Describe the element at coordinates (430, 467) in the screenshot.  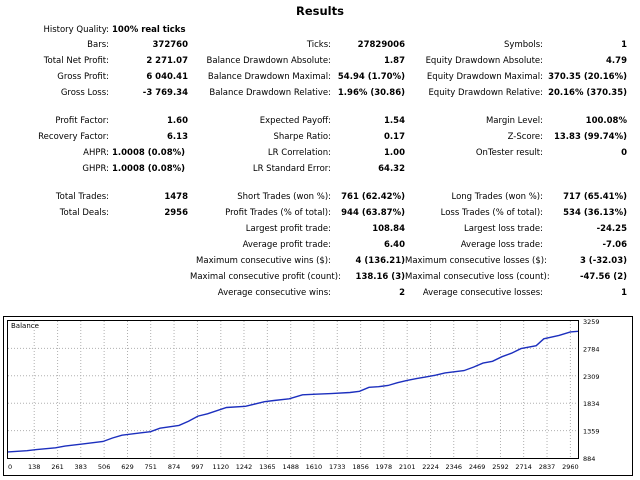
I see `x-tick-label: 2224` at that location.